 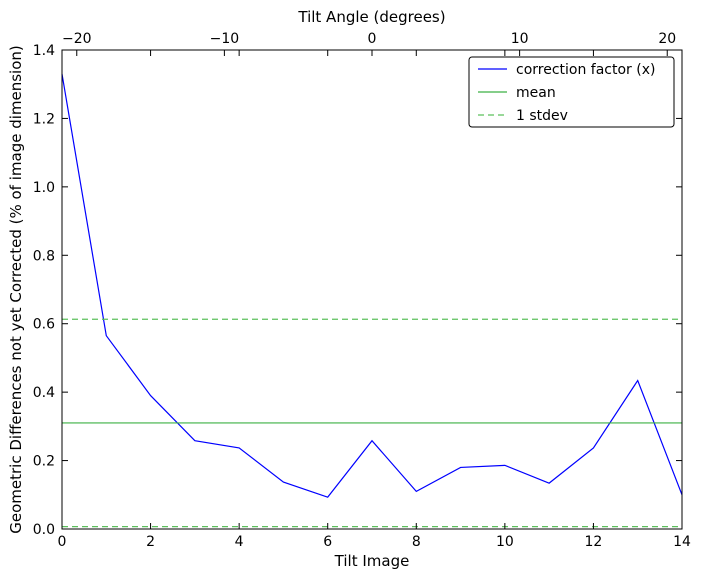 What do you see at coordinates (536, 93) in the screenshot?
I see `legend-label: mean` at bounding box center [536, 93].